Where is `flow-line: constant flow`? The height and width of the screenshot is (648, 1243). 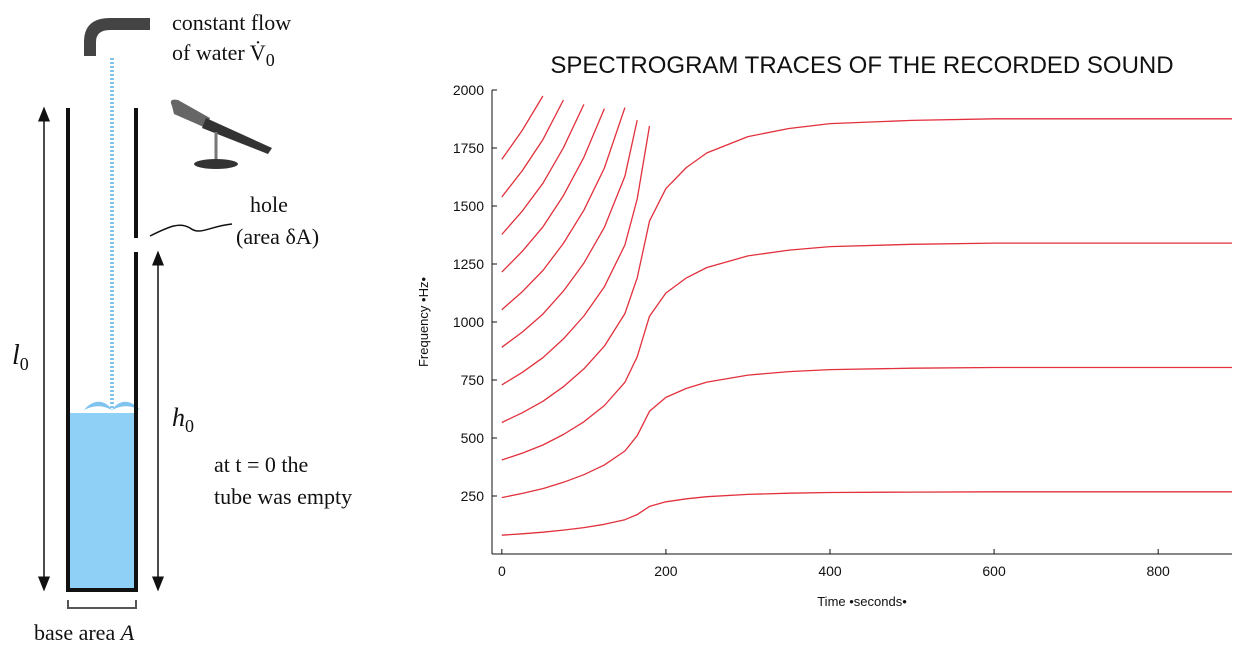
flow-line: constant flow is located at coordinates (231, 22).